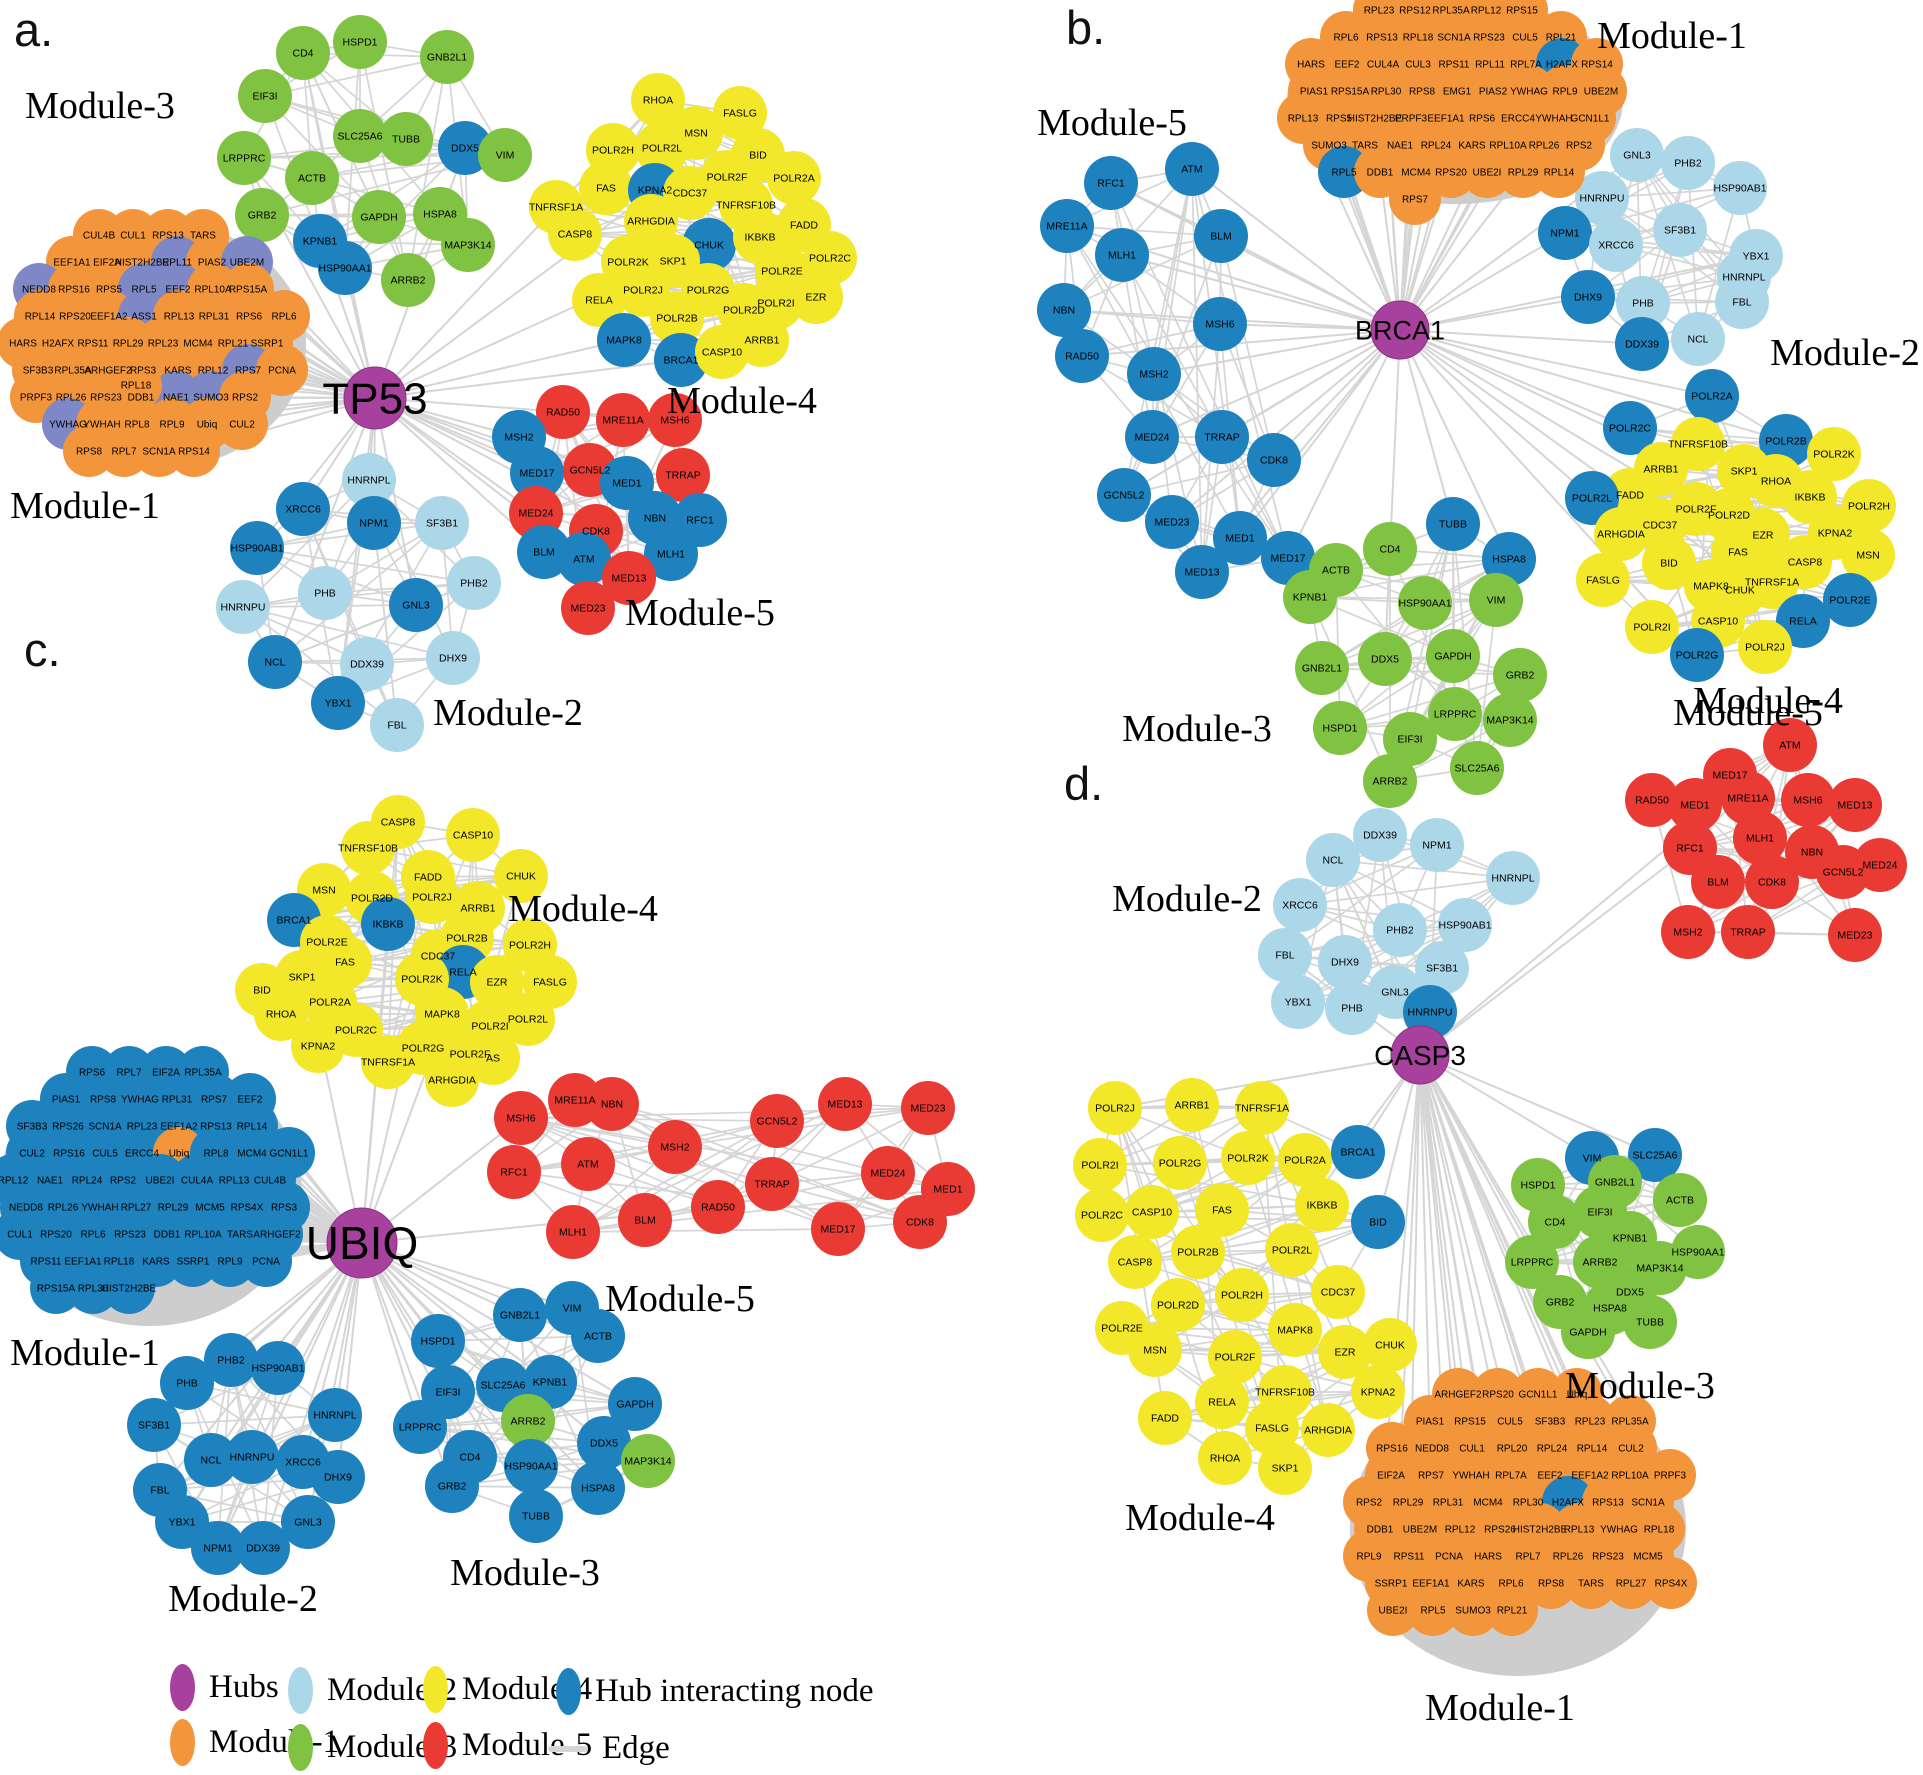 This screenshot has width=1923, height=1775. I want to click on node-DHX9, so click(1345, 962).